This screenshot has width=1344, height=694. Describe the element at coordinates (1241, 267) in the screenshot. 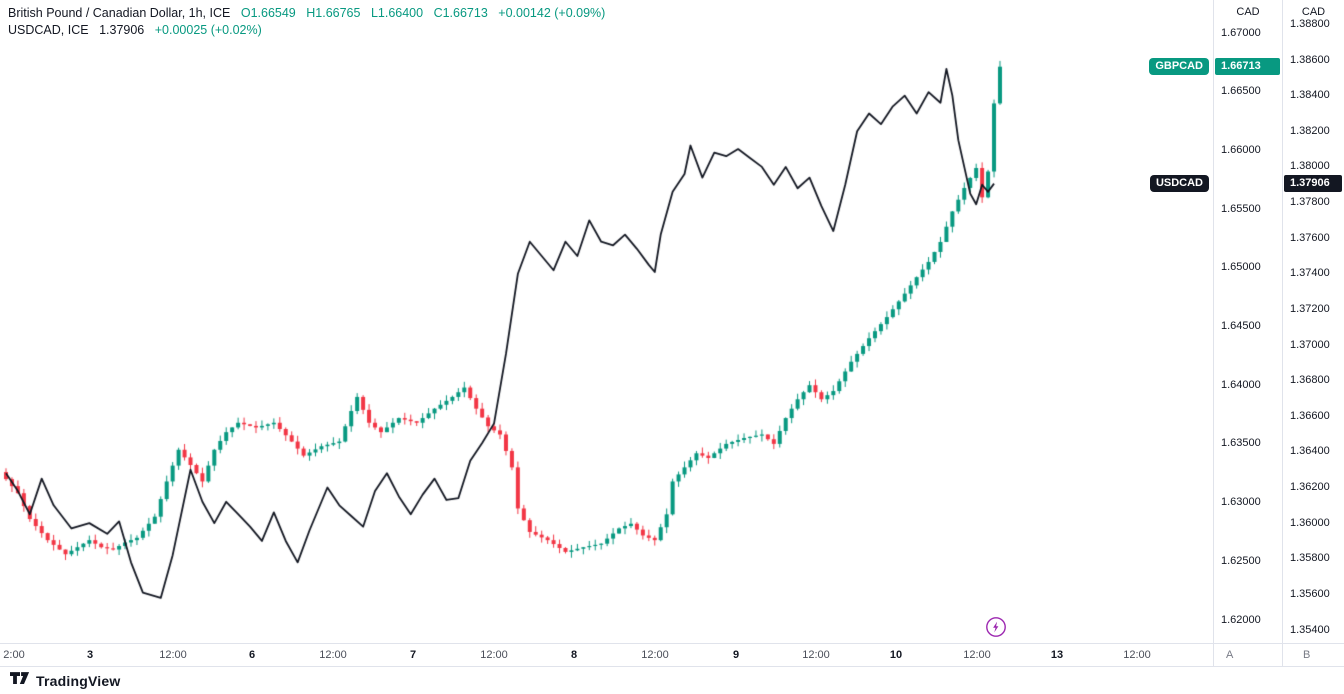

I see `price-tick-label: 1.65000` at that location.